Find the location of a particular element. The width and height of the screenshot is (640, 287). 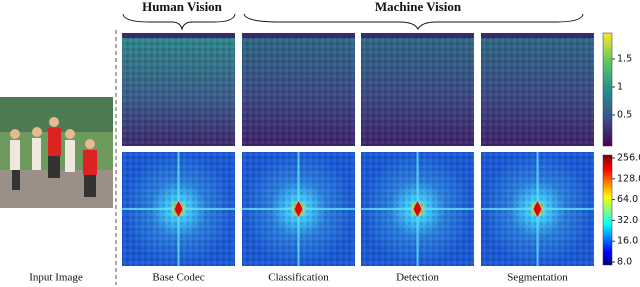

colorbar-tick-label: 1.5 is located at coordinates (624, 59).